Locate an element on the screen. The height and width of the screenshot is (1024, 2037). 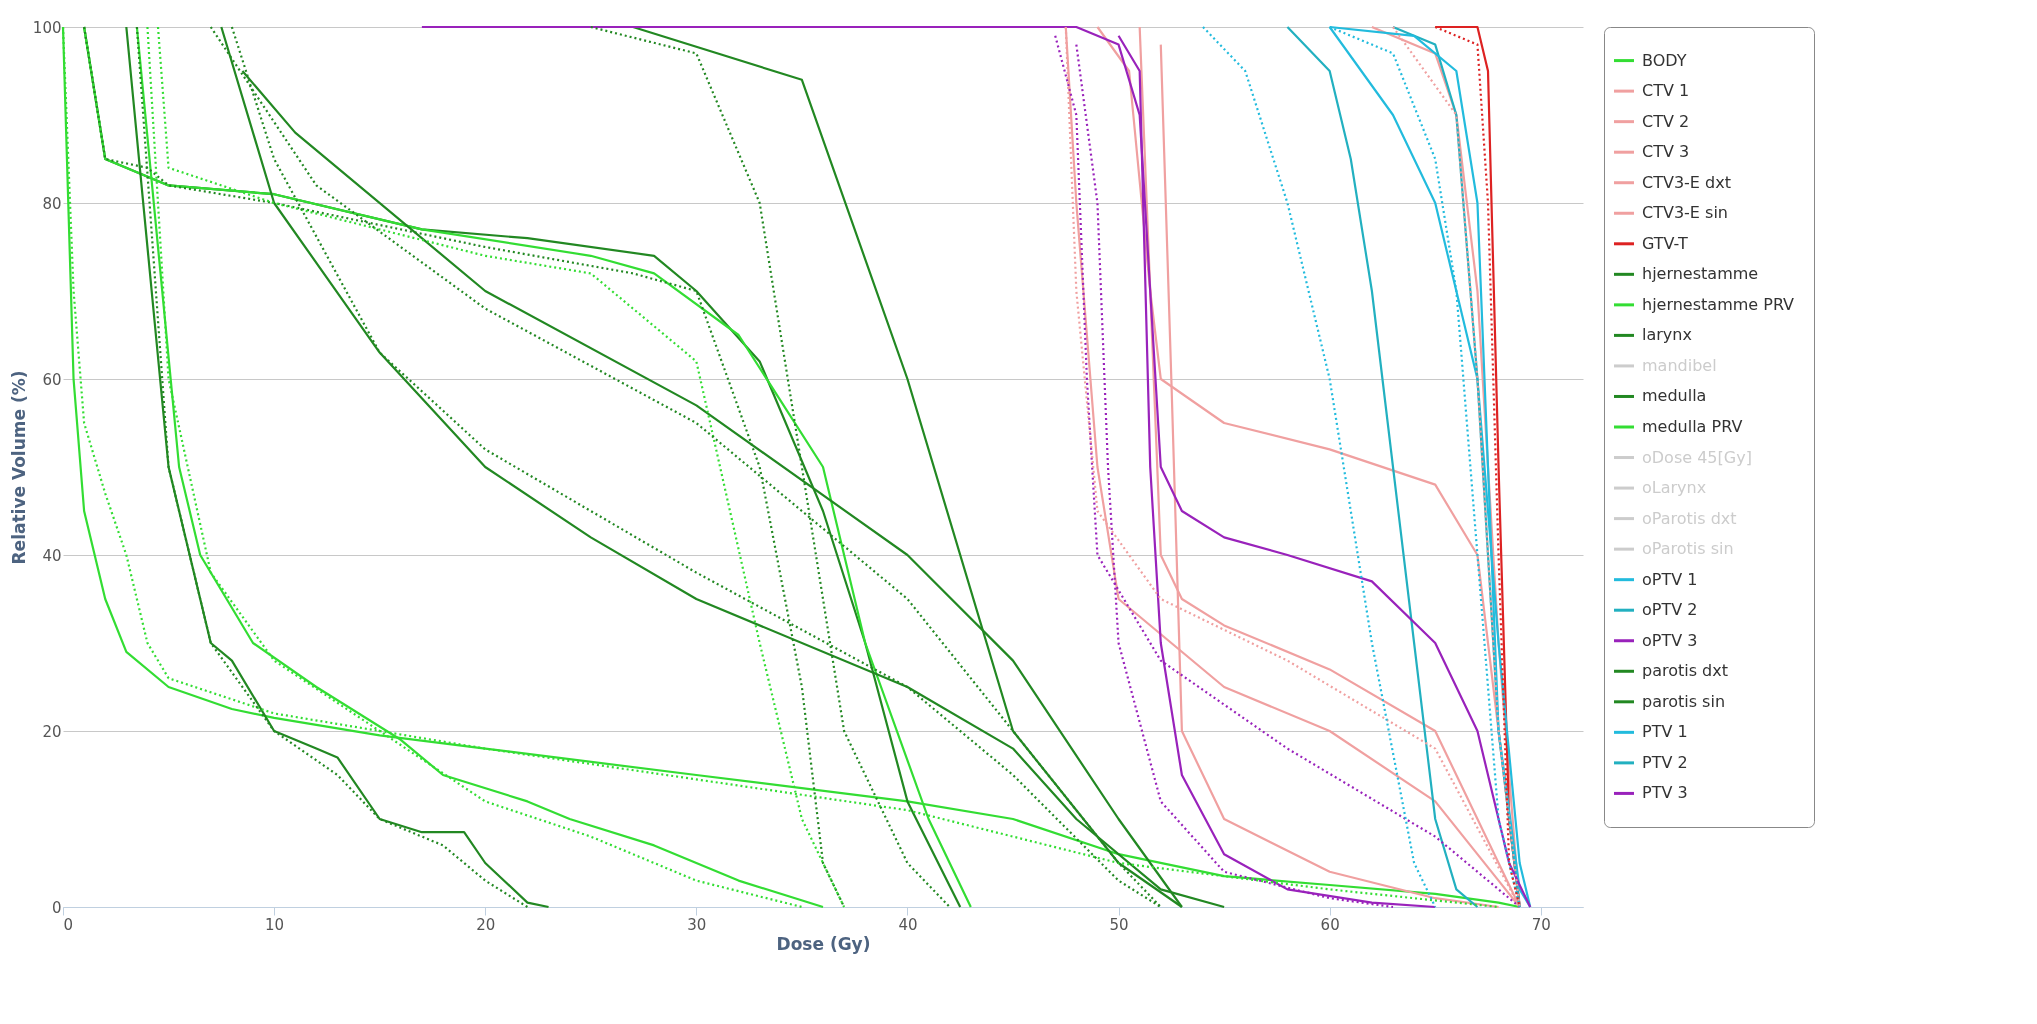
x-tick-label: 30 is located at coordinates (697, 924).